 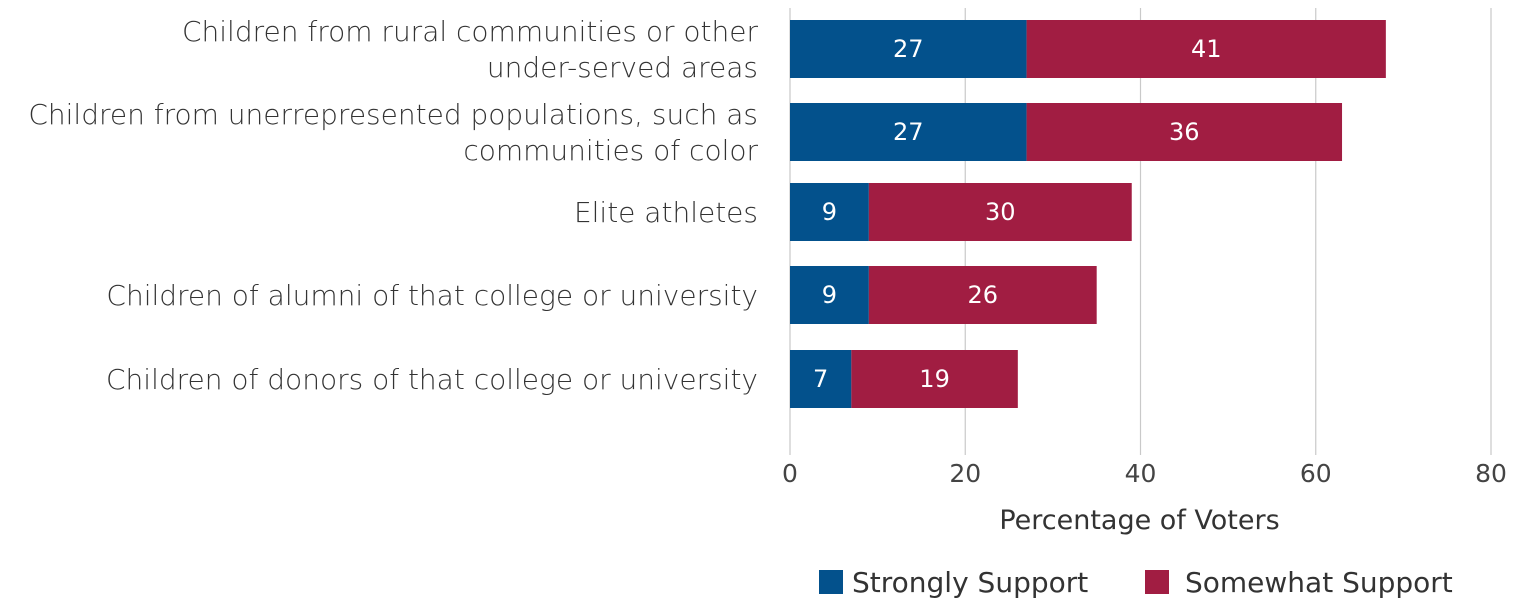 I want to click on bar-value-label-somewhat-2: 30, so click(x=1000, y=212).